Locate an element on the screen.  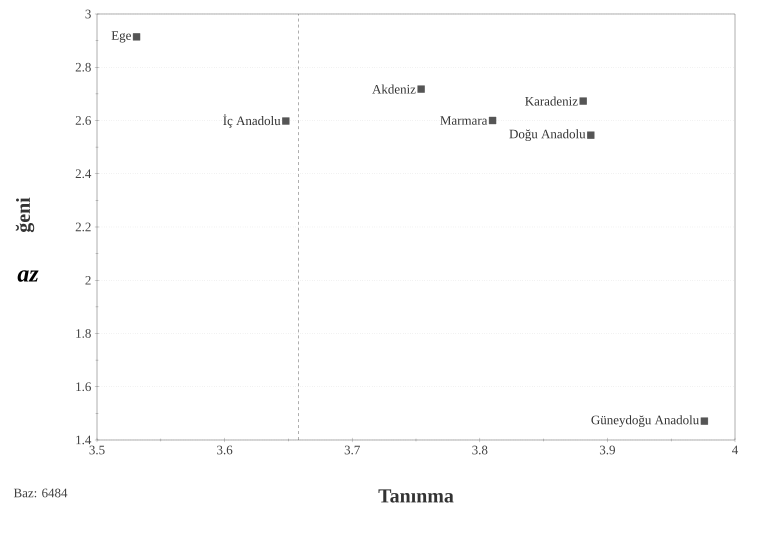
x-tick-label: 3.8 is located at coordinates (480, 450).